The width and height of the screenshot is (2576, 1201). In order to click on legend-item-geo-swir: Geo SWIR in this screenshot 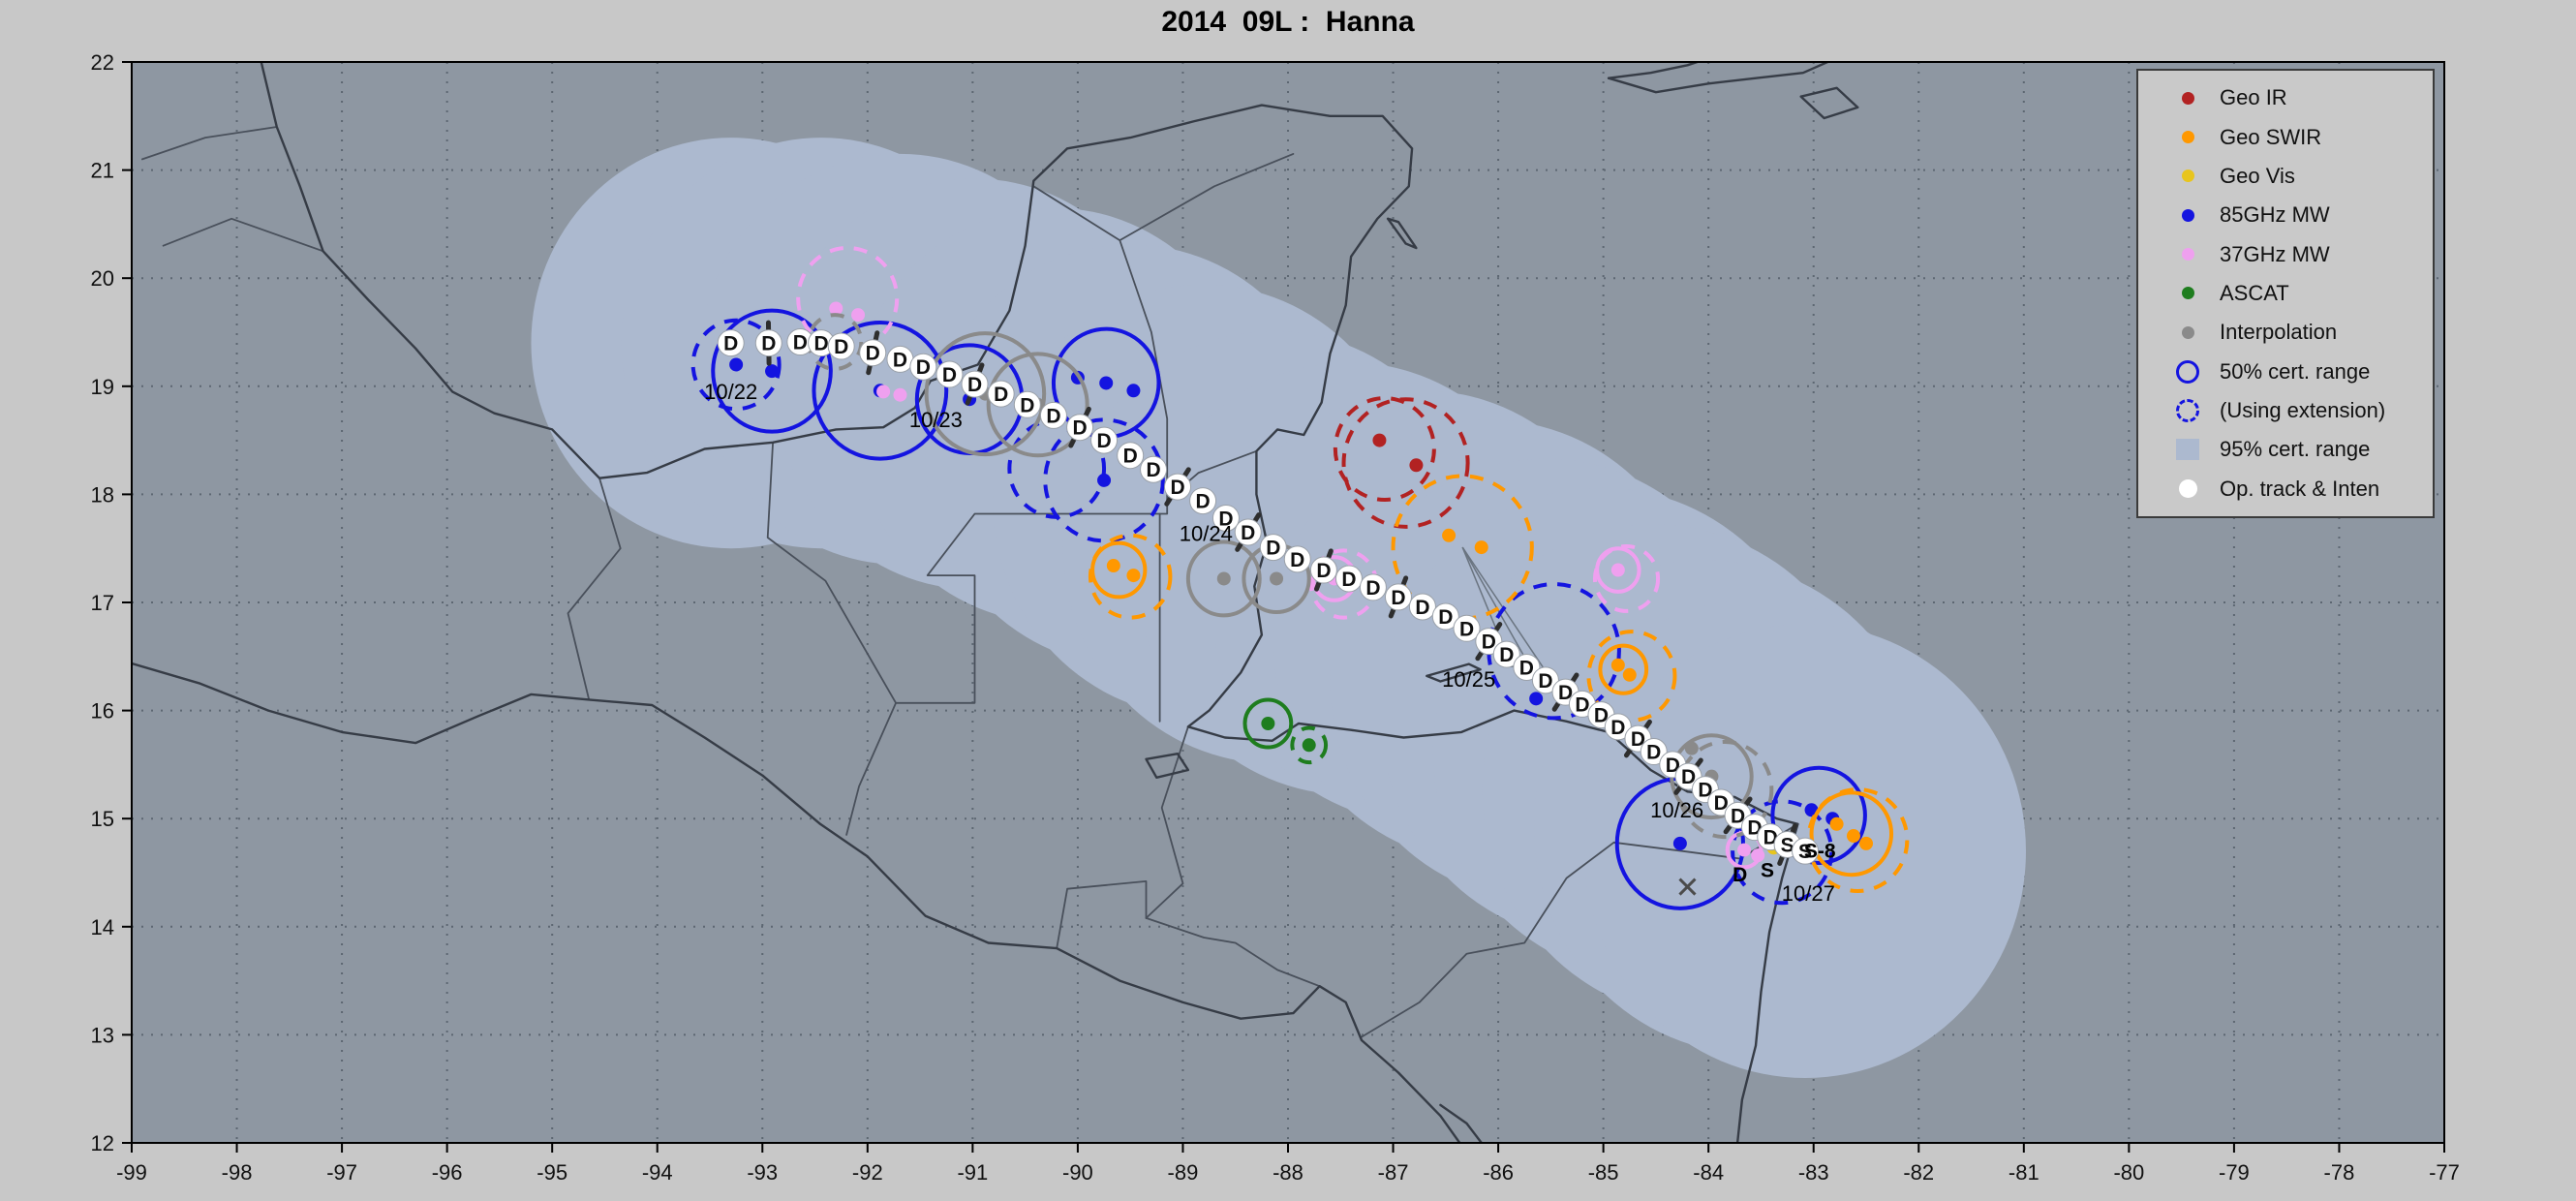, I will do `click(2299, 137)`.